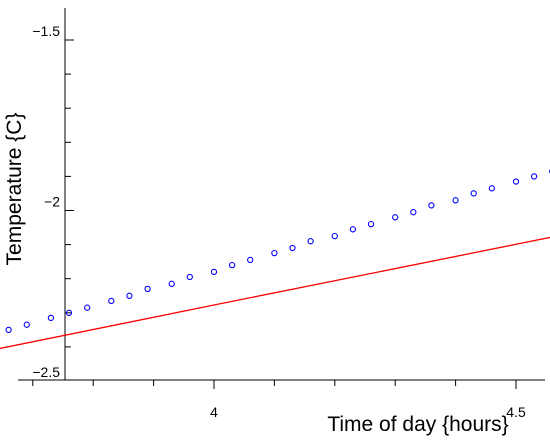 This screenshot has height=441, width=550. I want to click on x-axis: 3.544.55, so click(281, 399).